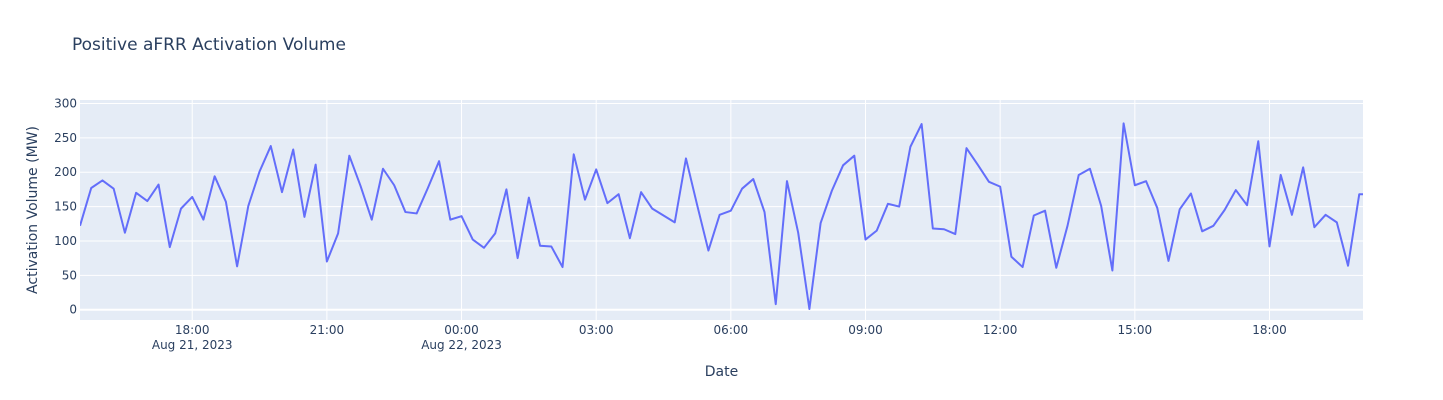 The height and width of the screenshot is (400, 1443). I want to click on y-tick-label: 300, so click(65, 103).